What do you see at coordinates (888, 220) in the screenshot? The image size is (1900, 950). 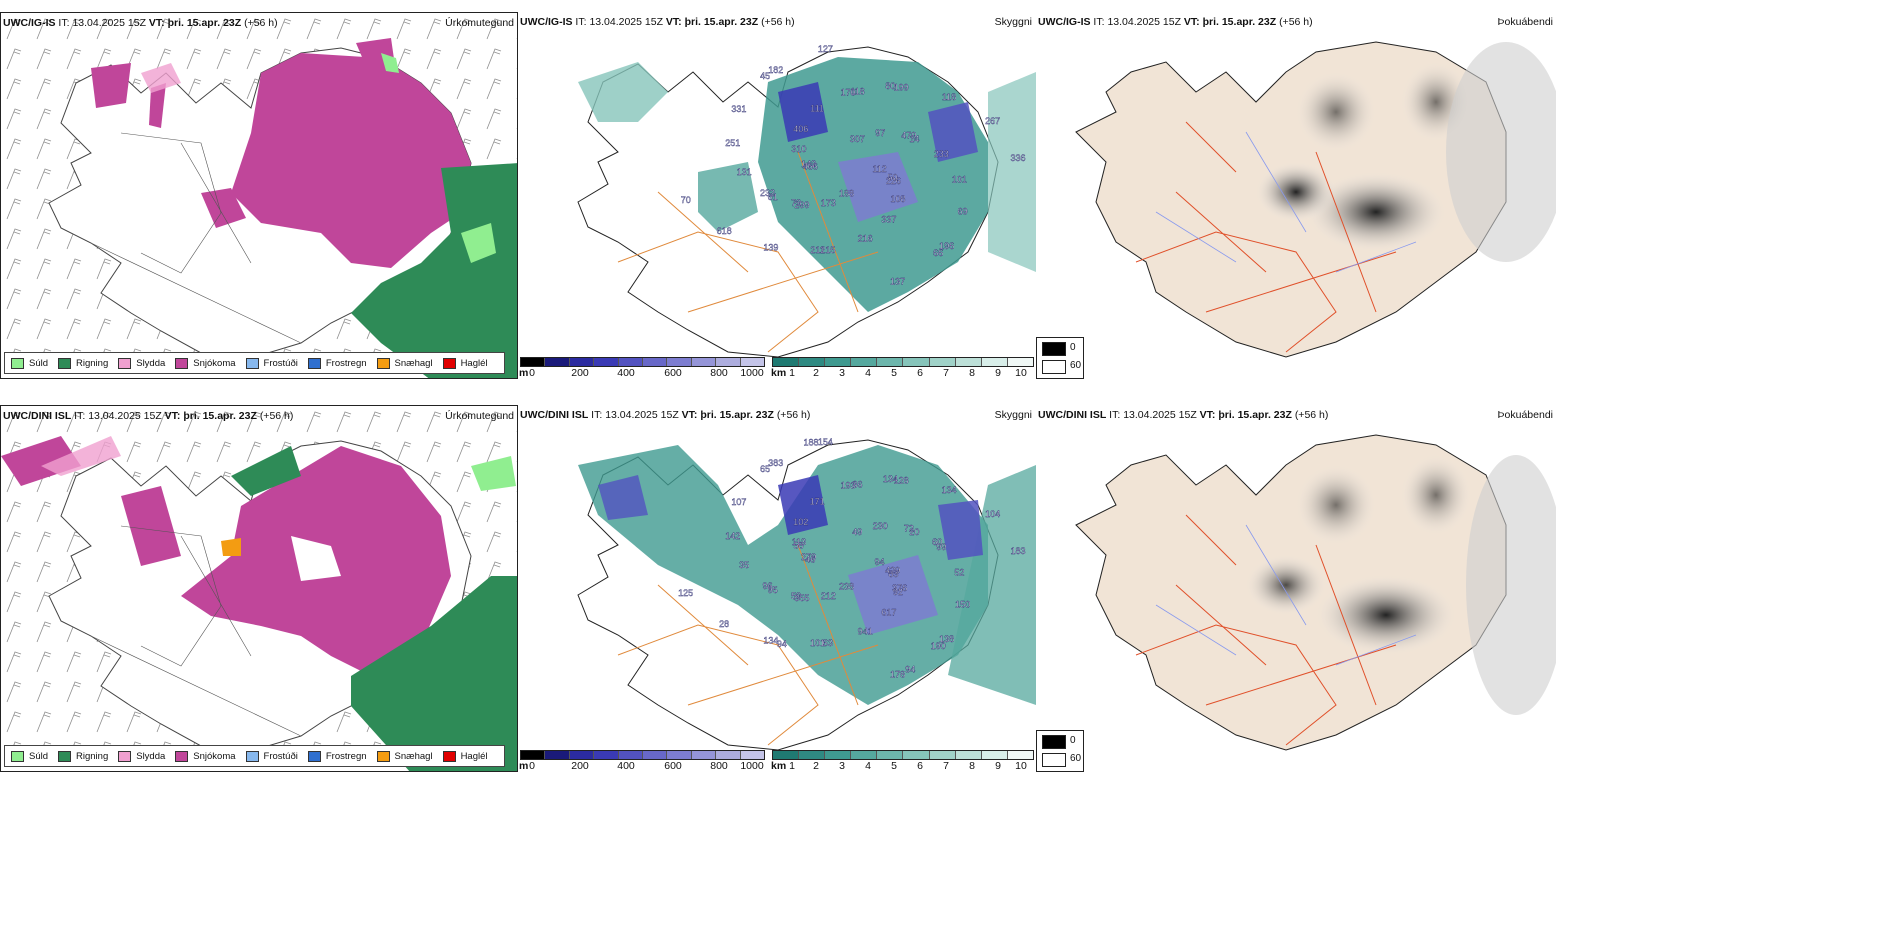 I see `visibility-value-label: 337` at bounding box center [888, 220].